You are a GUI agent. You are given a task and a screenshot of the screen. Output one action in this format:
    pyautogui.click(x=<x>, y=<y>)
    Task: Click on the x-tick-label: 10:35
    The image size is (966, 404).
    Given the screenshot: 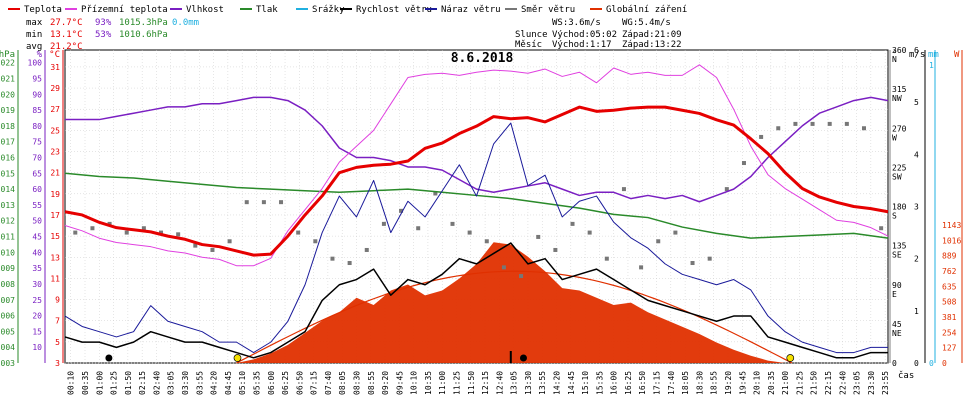 What is the action you would take?
    pyautogui.click(x=428, y=383)
    